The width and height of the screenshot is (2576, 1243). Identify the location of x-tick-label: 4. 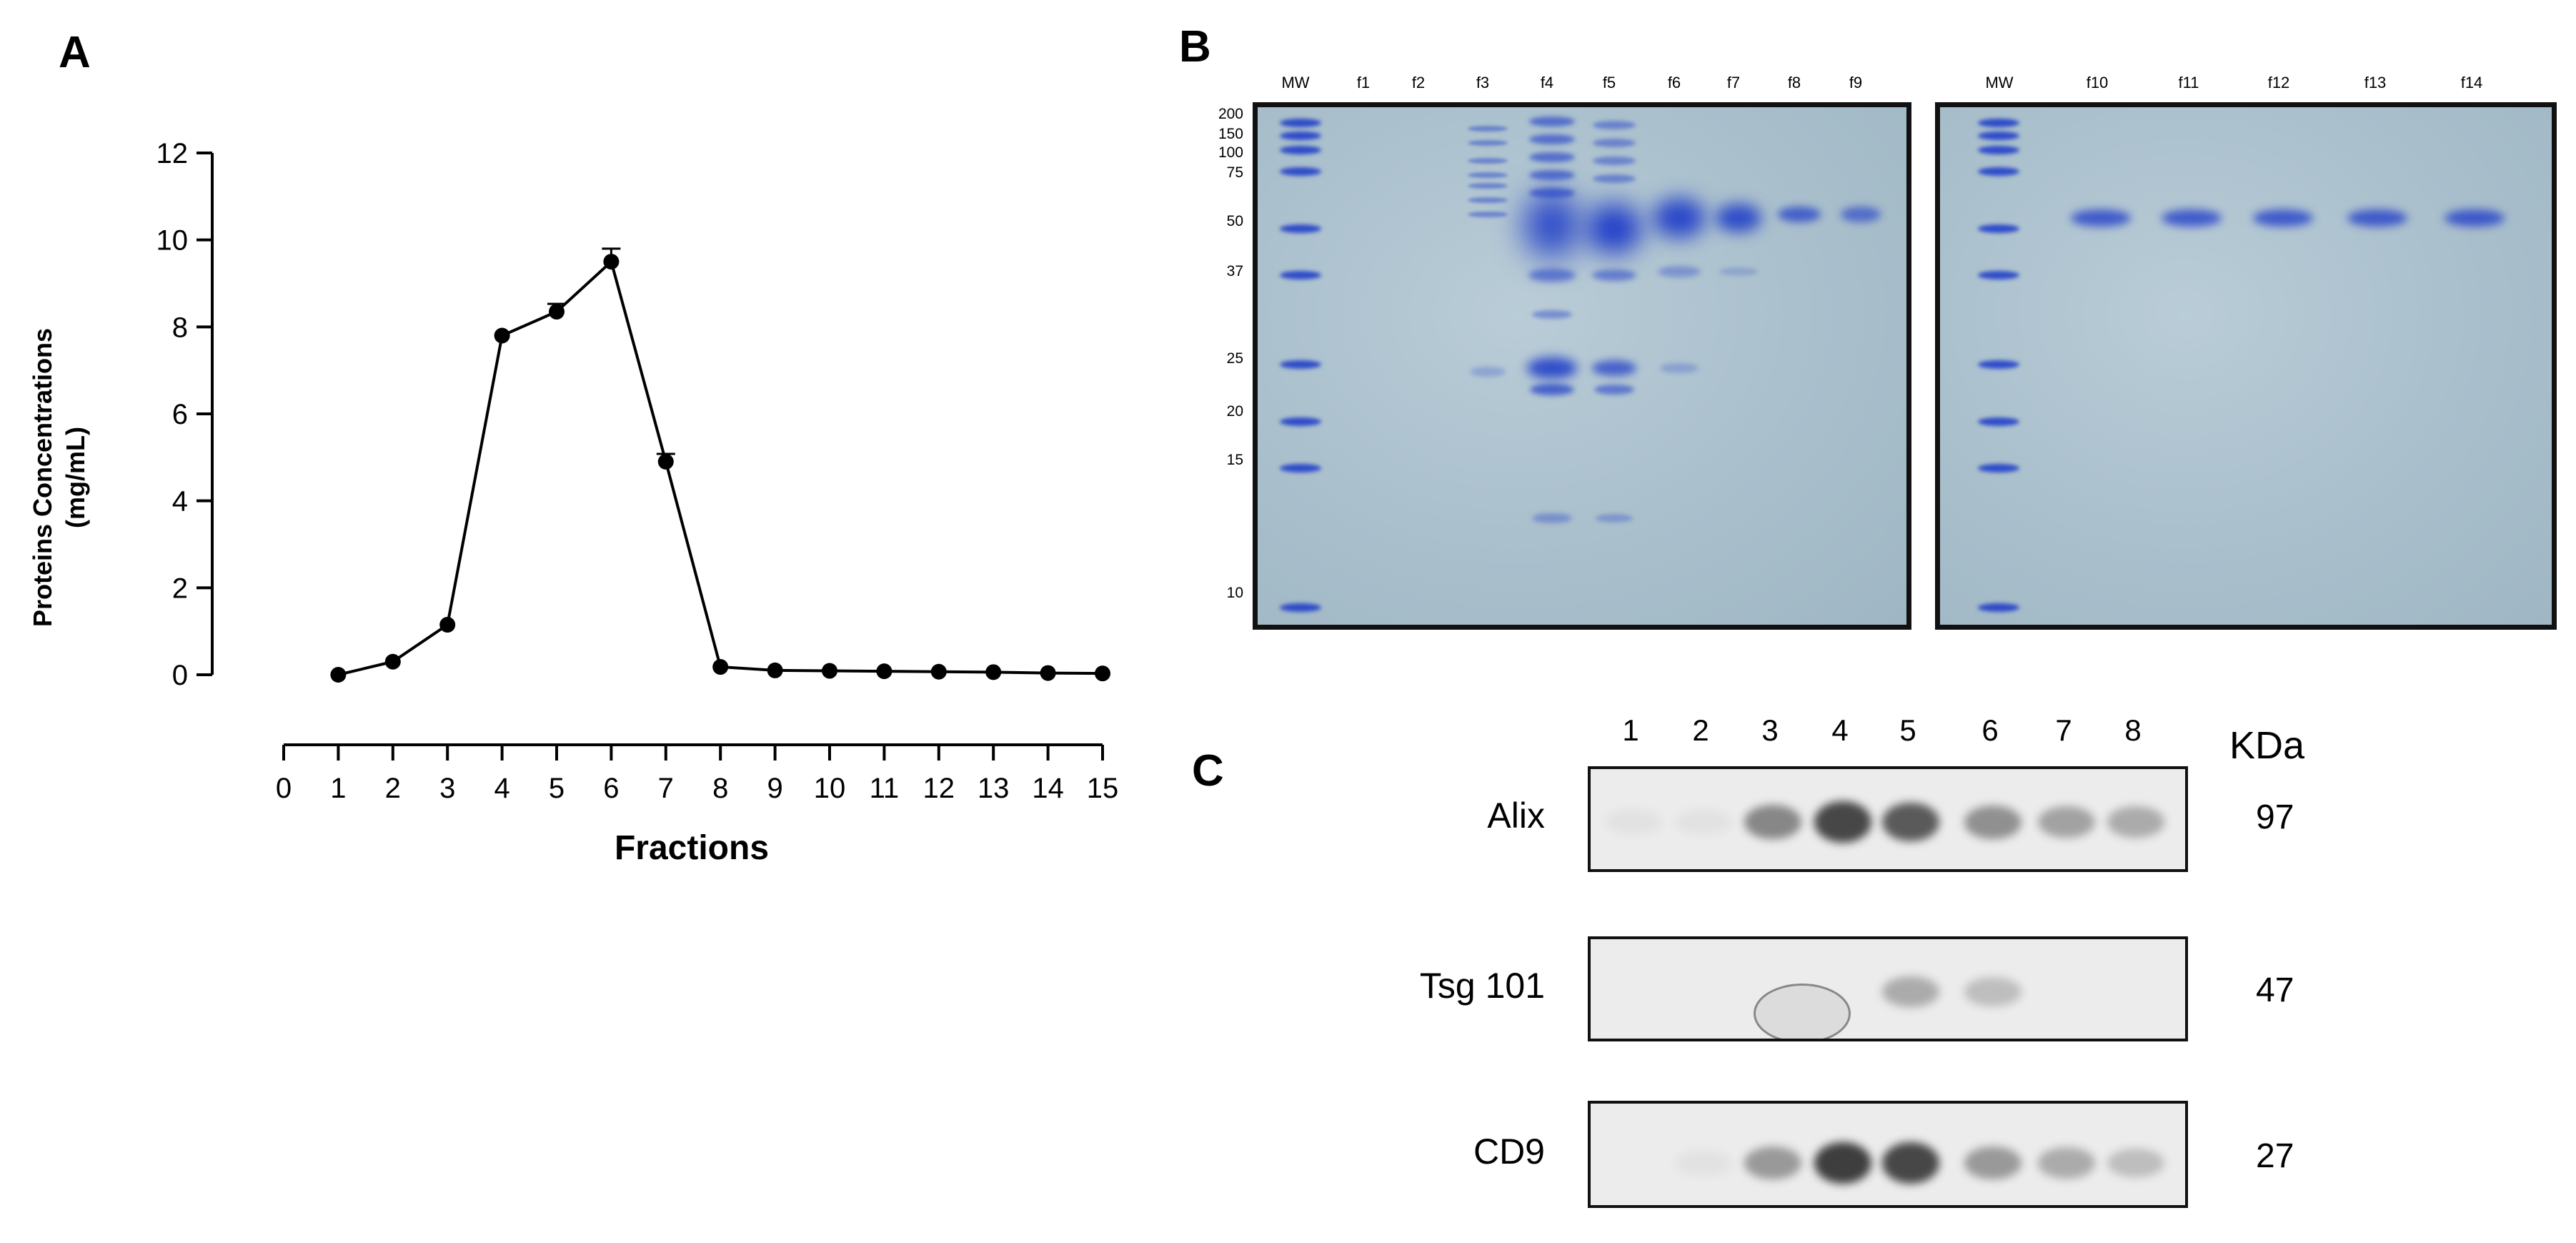
(501, 788).